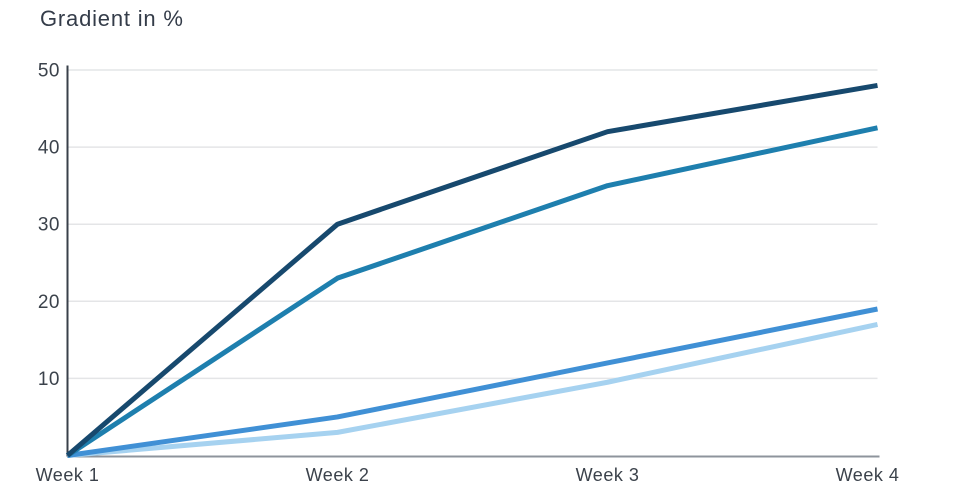 Image resolution: width=960 pixels, height=500 pixels. Describe the element at coordinates (49, 148) in the screenshot. I see `y-tick-label: 40` at that location.